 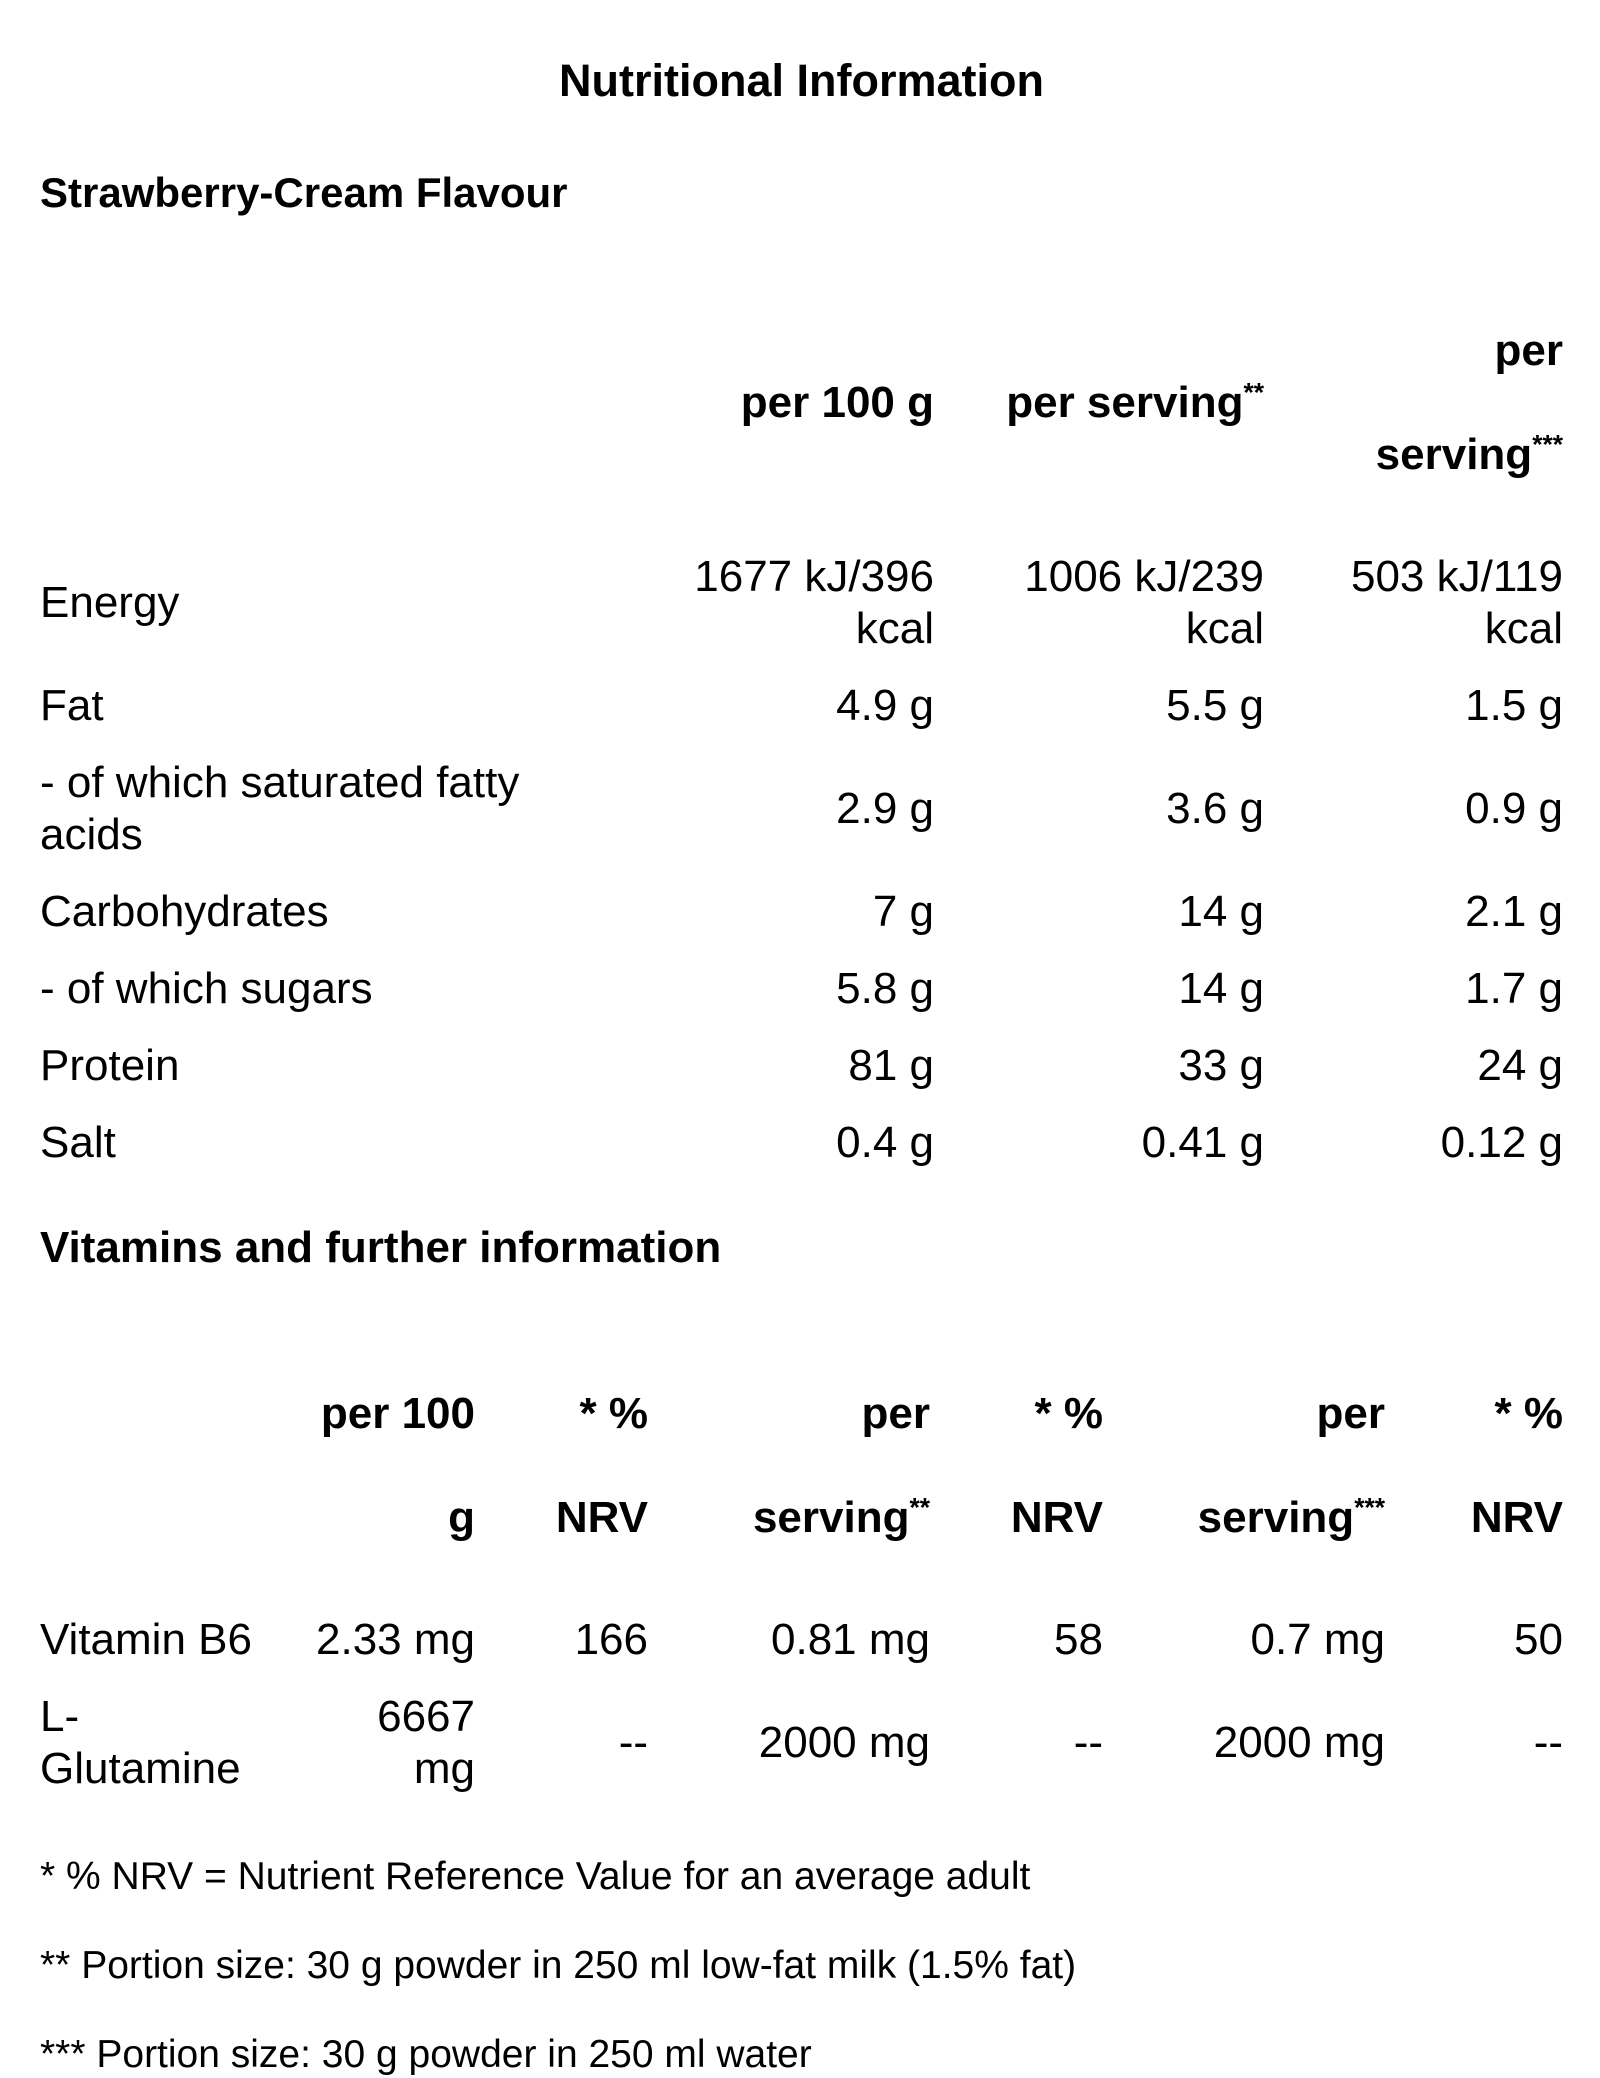 I want to click on value-nrv-1: --, so click(x=633, y=1742).